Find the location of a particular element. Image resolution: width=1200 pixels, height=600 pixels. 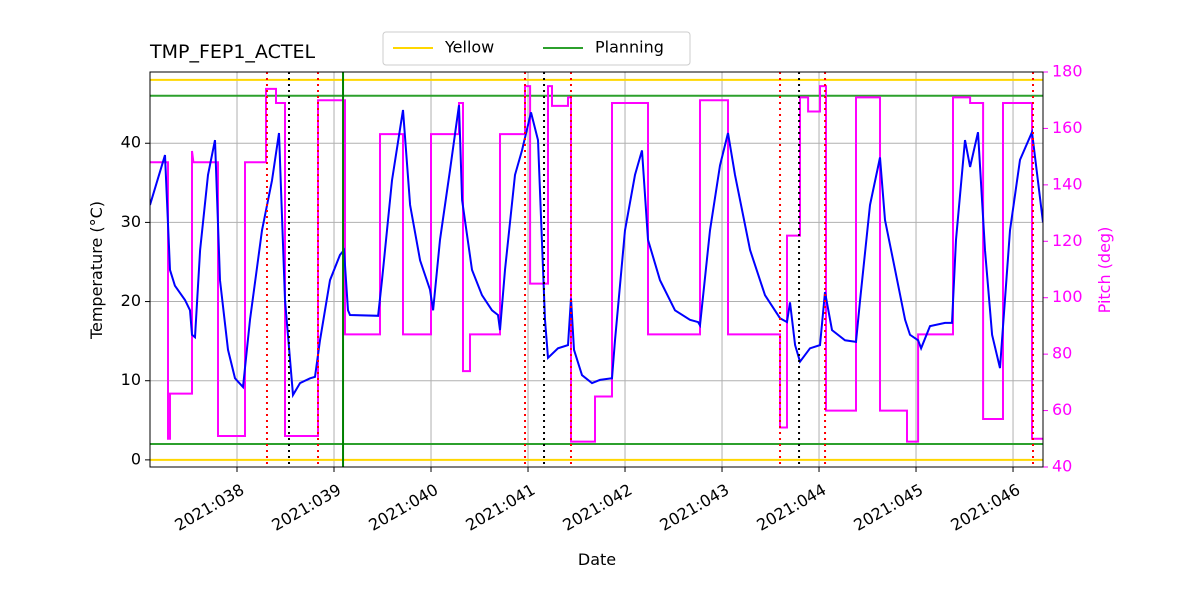

x-tick-label: 2021:042 is located at coordinates (597, 507).